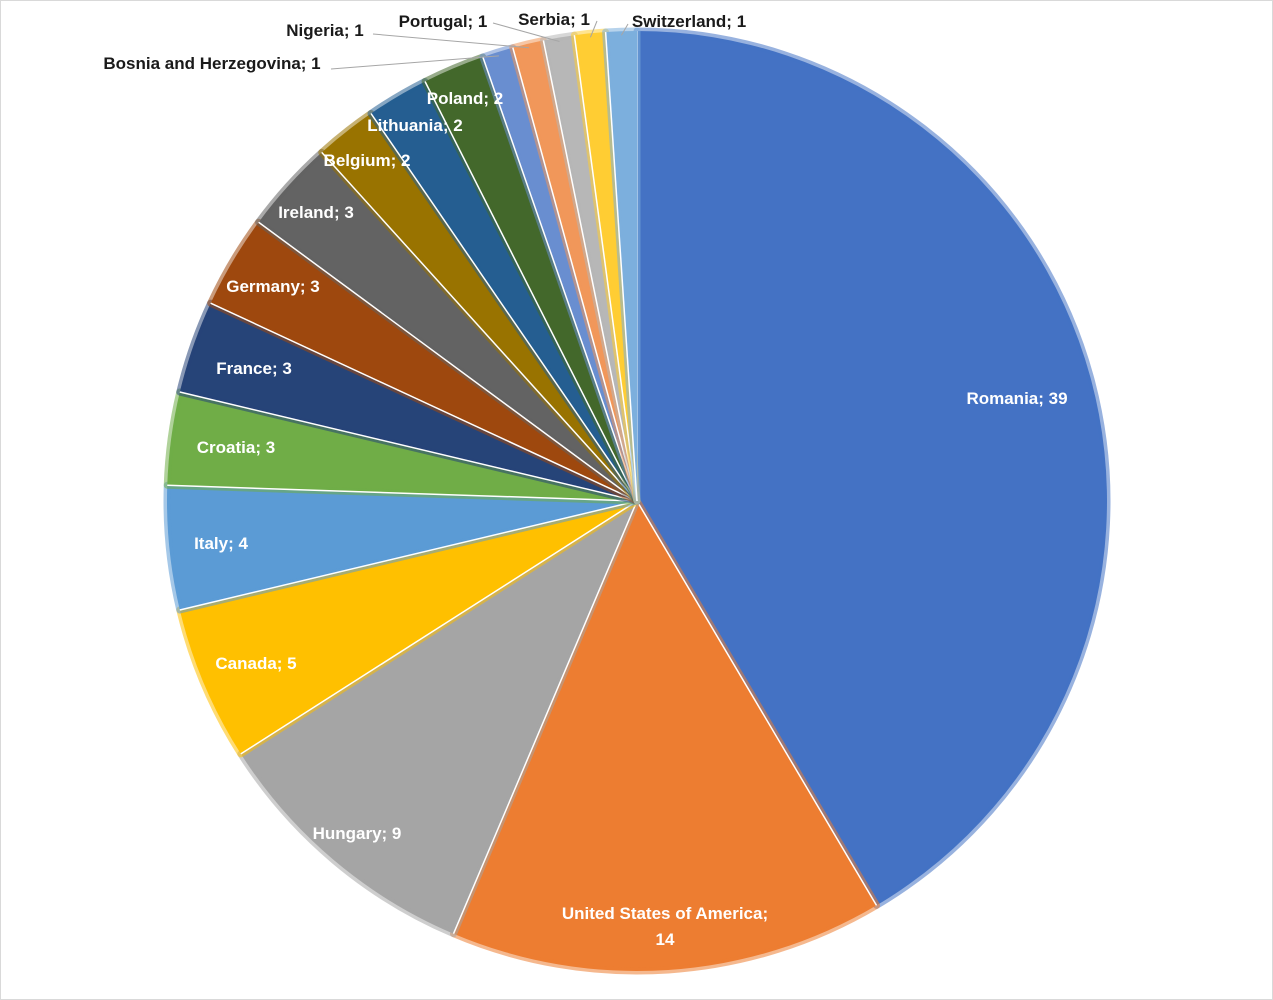 This screenshot has width=1273, height=1000. Describe the element at coordinates (324, 30) in the screenshot. I see `data-label-nigeria: Nigeria; 1` at that location.